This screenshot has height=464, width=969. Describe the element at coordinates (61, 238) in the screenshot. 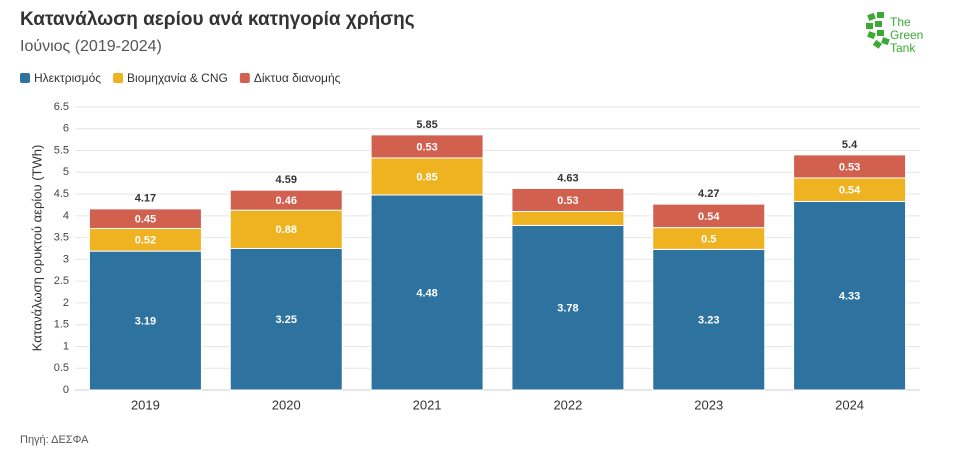

I see `y-tick-label: 3.5` at that location.